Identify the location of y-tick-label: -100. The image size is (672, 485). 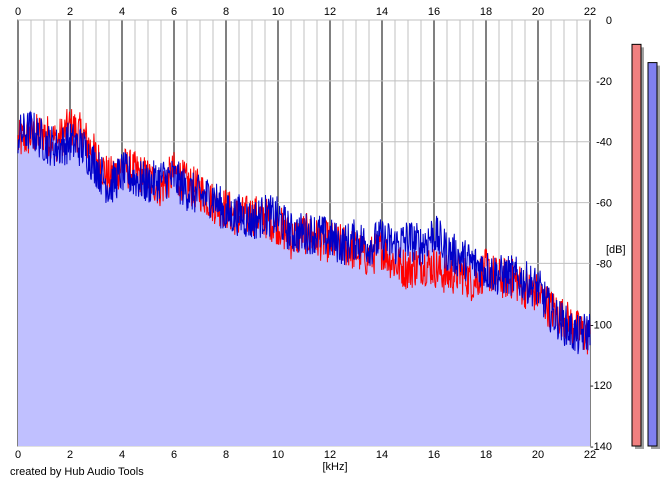
(601, 325).